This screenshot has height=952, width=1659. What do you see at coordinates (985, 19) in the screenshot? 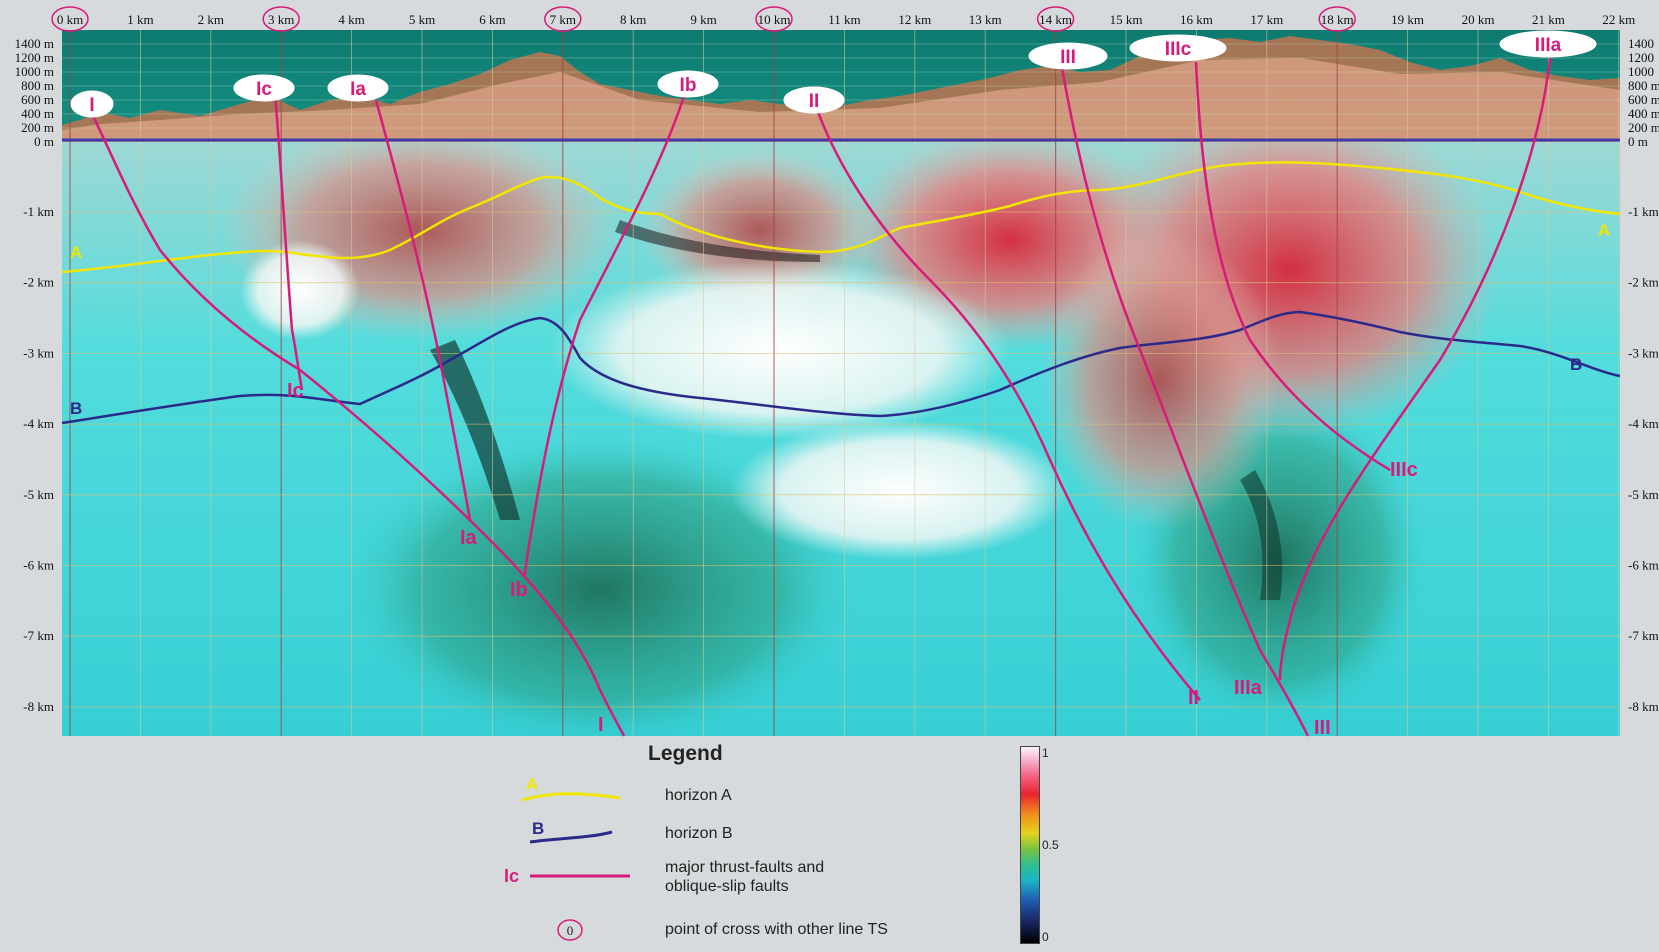
I see `top-km-label-13: 13 km` at bounding box center [985, 19].